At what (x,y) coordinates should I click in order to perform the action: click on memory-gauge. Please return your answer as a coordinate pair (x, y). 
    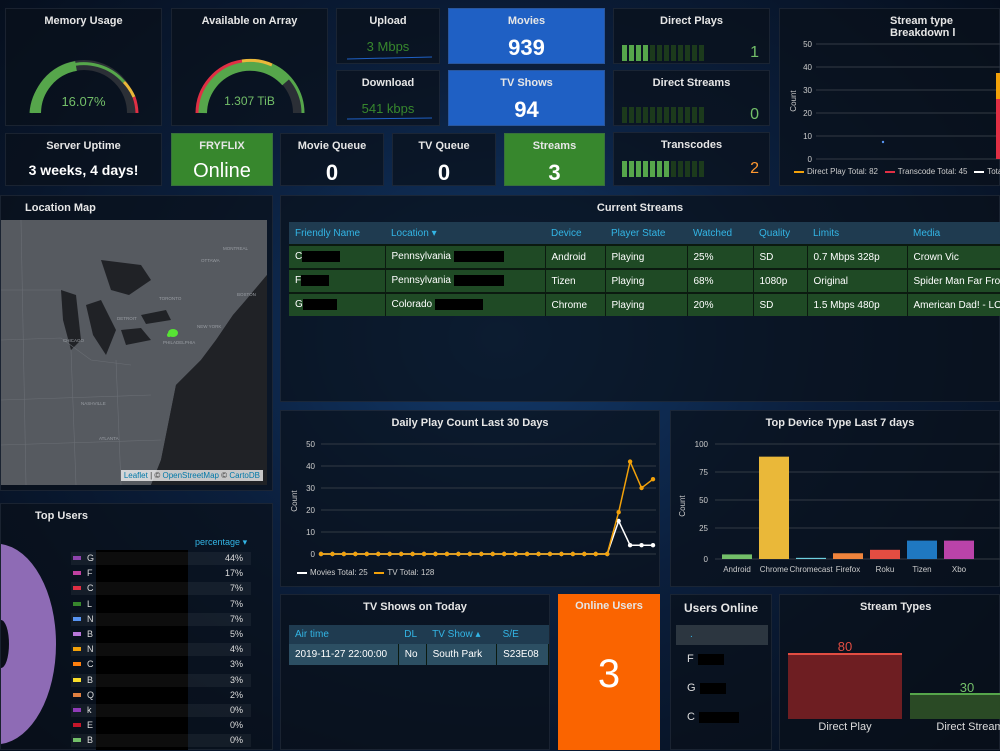
    Looking at the image, I should click on (84, 87).